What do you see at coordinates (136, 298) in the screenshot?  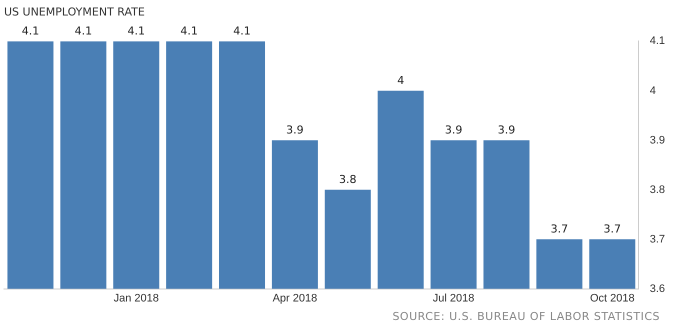 I see `x-tick-label: Jan 2018` at bounding box center [136, 298].